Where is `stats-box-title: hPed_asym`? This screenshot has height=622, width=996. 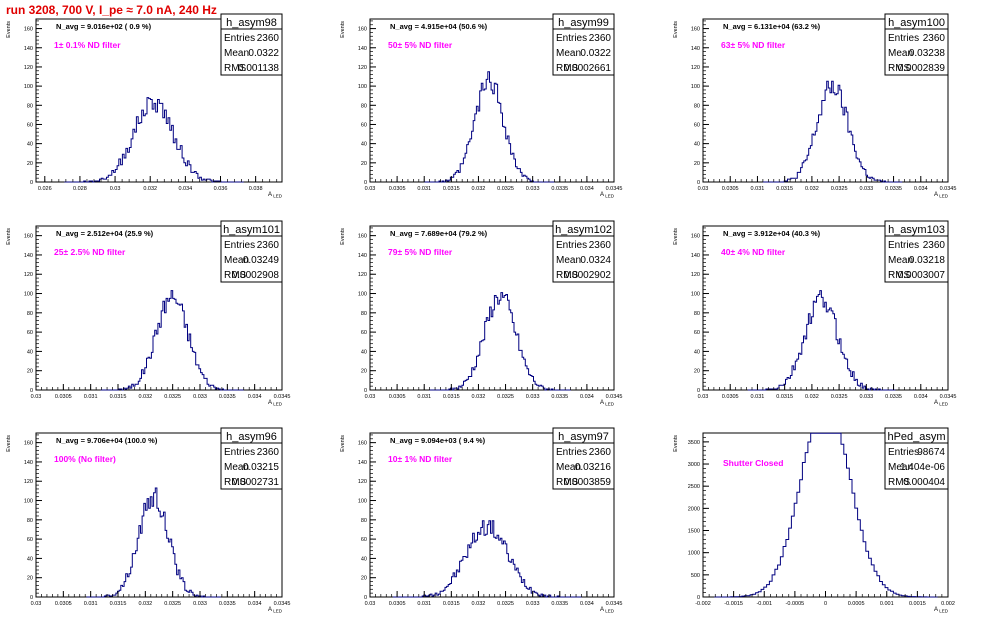
stats-box-title: hPed_asym is located at coordinates (916, 437).